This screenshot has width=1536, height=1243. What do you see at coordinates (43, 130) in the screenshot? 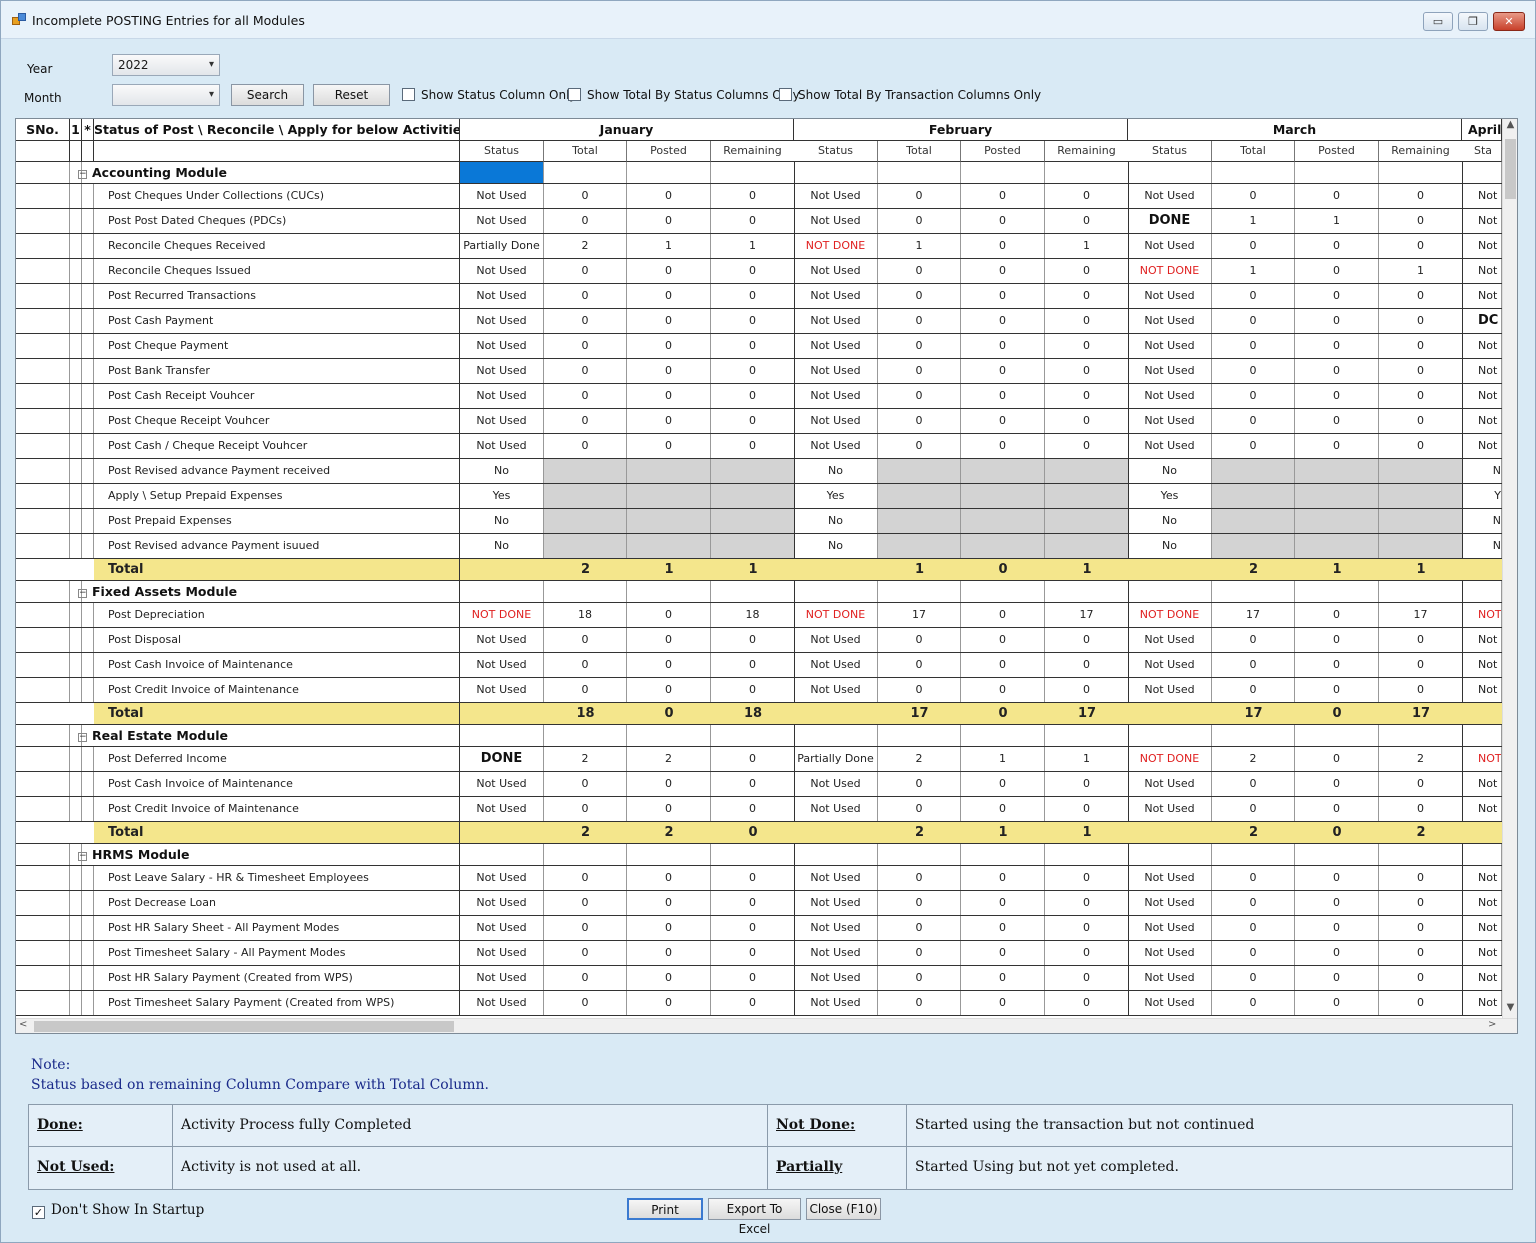
I see `header-sno: SNo.` at bounding box center [43, 130].